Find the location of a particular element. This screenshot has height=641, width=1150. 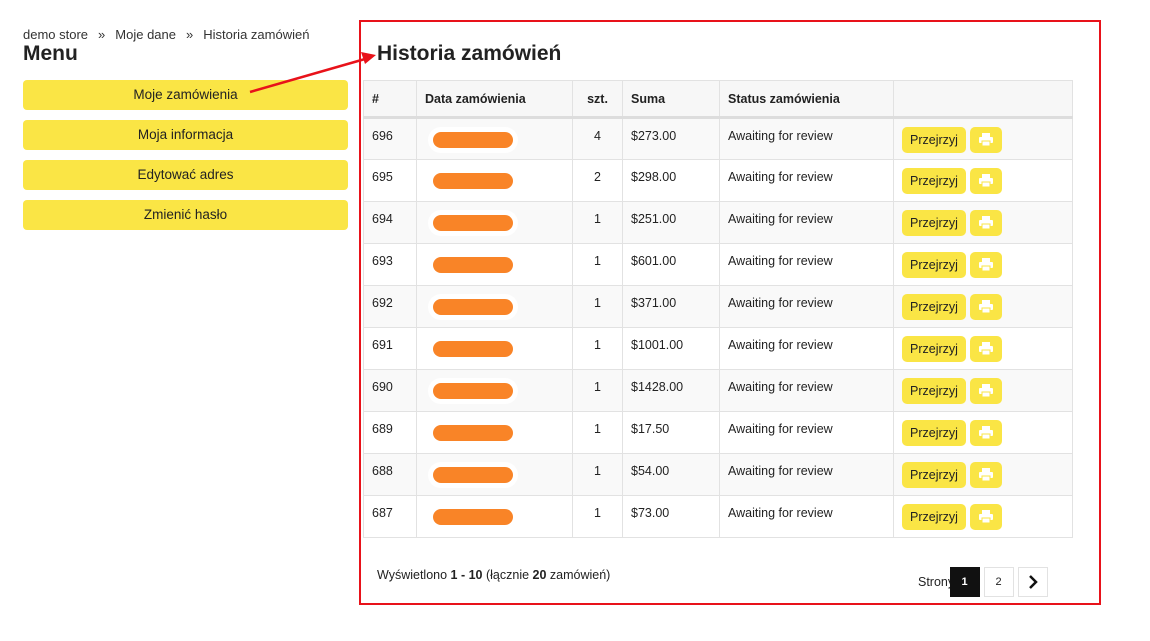

menu-item-address: Edytować adres is located at coordinates (185, 175).